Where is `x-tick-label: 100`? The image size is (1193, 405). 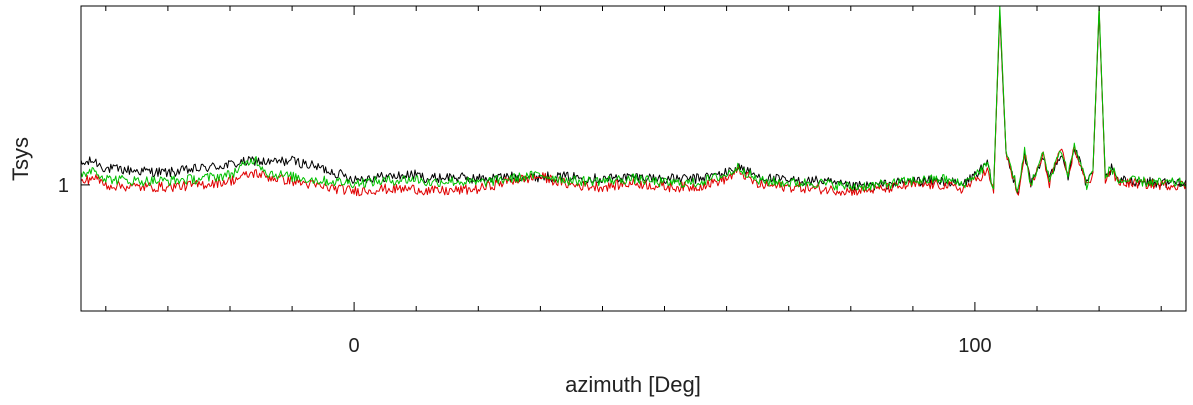
x-tick-label: 100 is located at coordinates (974, 346).